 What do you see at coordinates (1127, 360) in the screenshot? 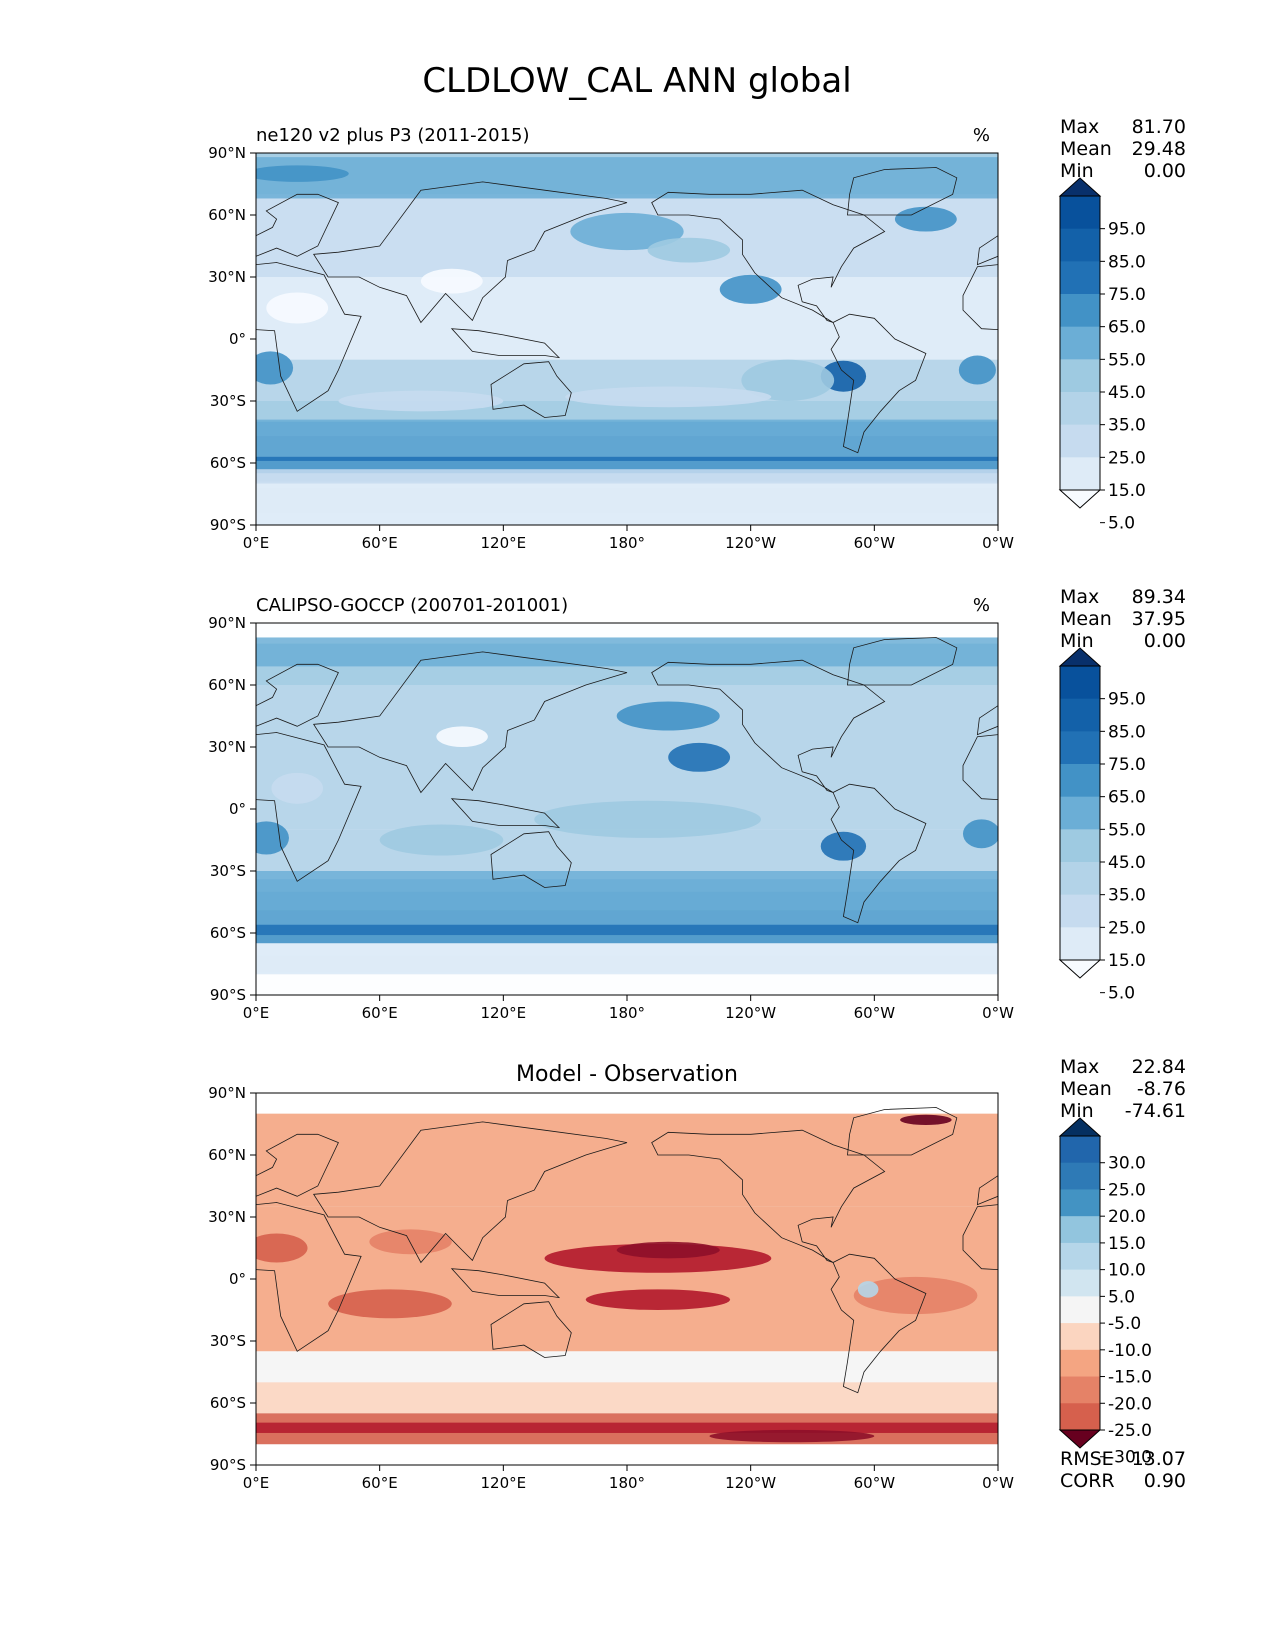
I see `colorbar-tick-label: 55.0` at bounding box center [1127, 360].